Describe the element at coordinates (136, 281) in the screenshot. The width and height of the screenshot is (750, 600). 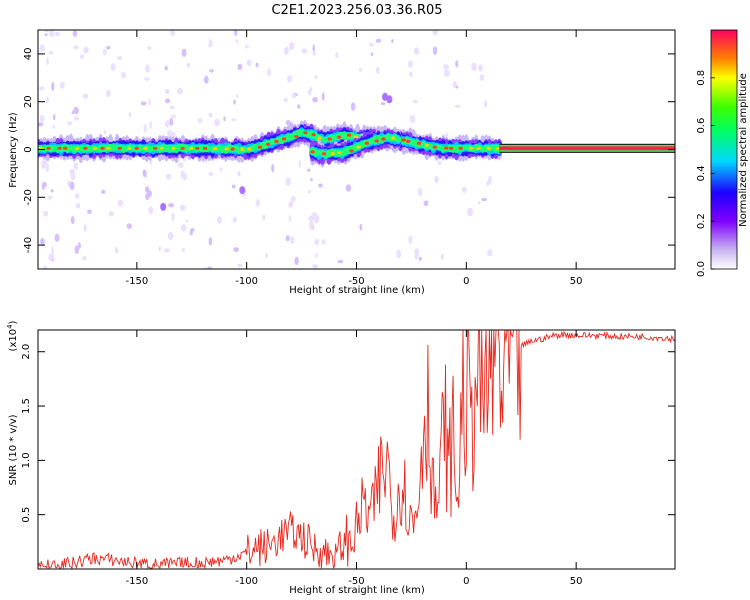
I see `x-tick-label: -150` at that location.